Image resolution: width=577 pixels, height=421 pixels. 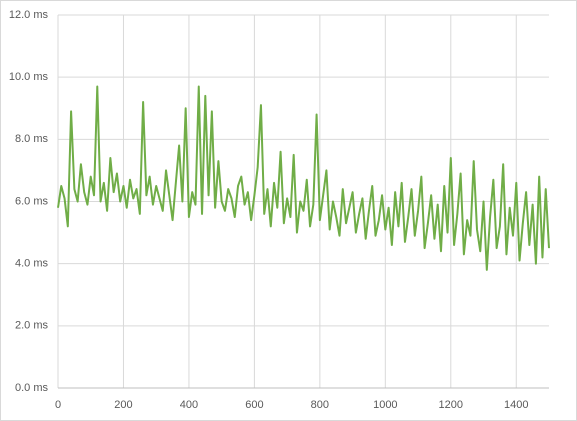 I want to click on x-tick-label: 1000, so click(x=385, y=405).